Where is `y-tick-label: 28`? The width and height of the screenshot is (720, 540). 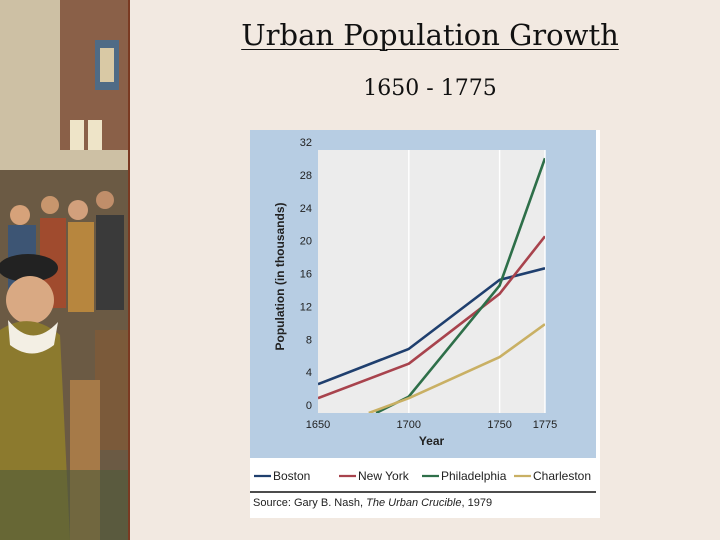 y-tick-label: 28 is located at coordinates (306, 176).